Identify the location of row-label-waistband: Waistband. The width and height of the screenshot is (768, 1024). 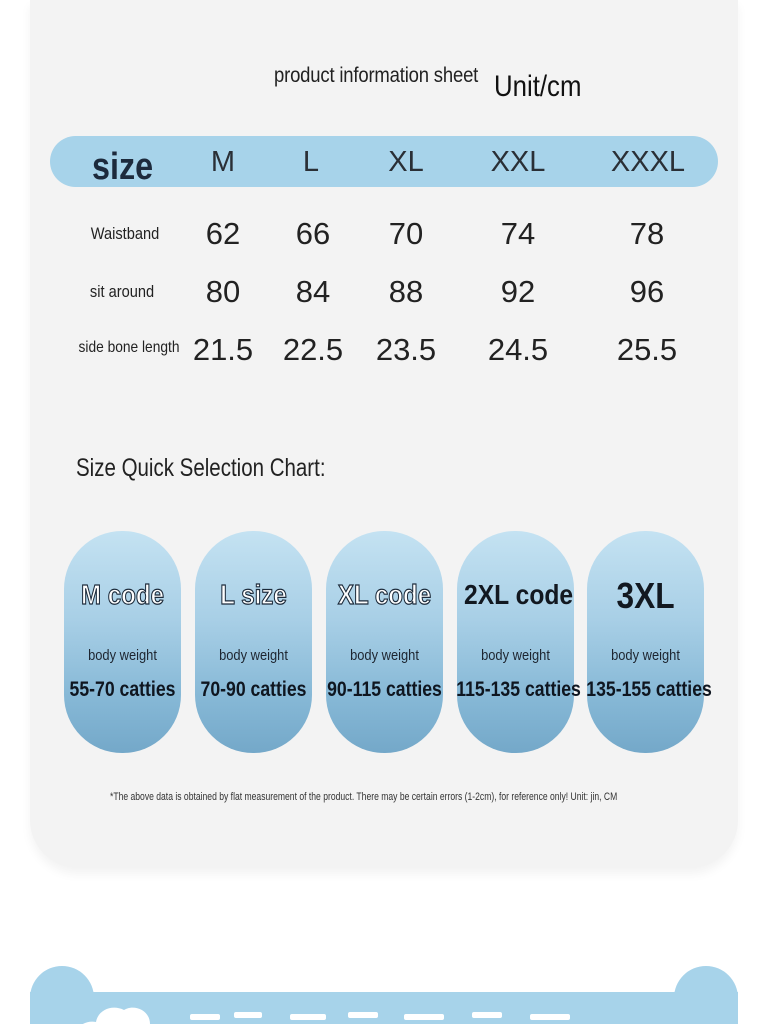
(125, 233).